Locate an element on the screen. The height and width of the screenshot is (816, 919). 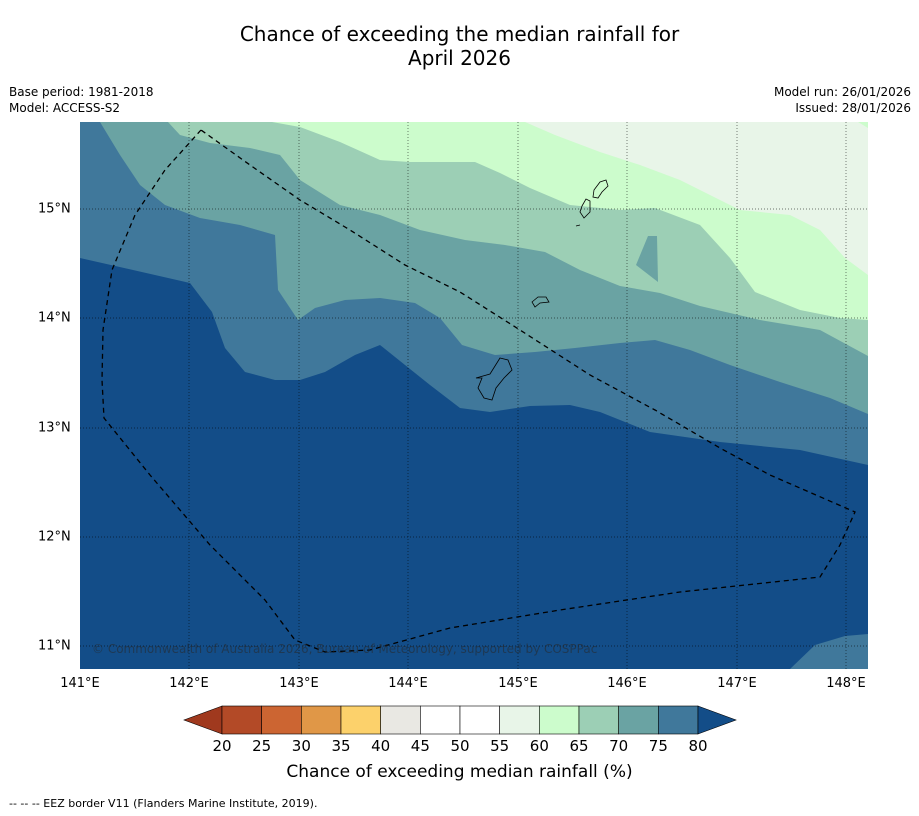
base-period: Base period: 1981-2018 is located at coordinates (81, 92).